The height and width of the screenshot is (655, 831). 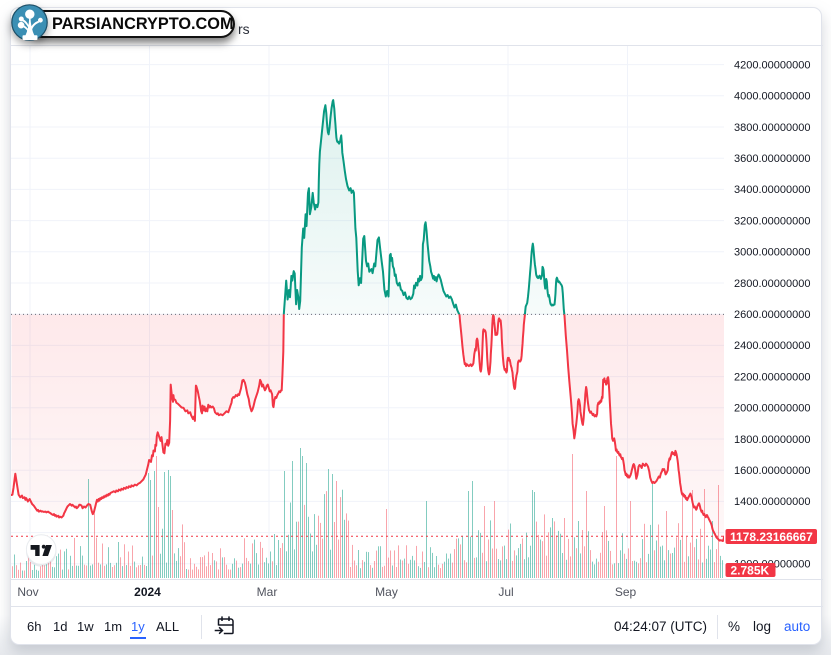 What do you see at coordinates (772, 253) in the screenshot?
I see `svg-text: 3000.00000000` at bounding box center [772, 253].